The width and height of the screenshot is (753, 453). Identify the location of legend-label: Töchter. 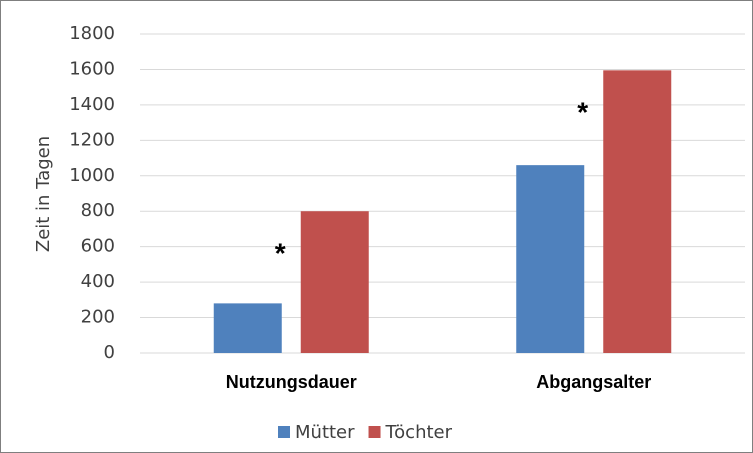
(419, 432).